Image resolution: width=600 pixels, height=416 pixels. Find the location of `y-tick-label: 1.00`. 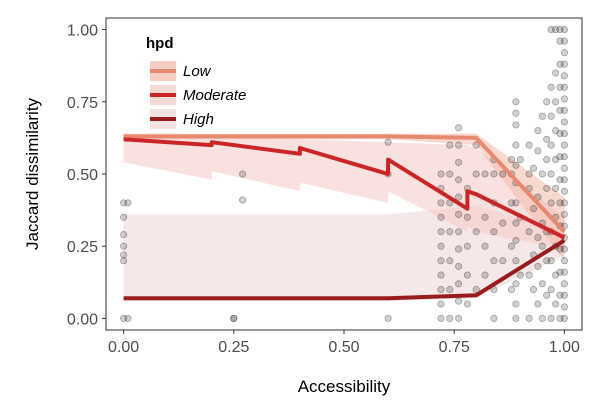

y-tick-label: 1.00 is located at coordinates (82, 31).